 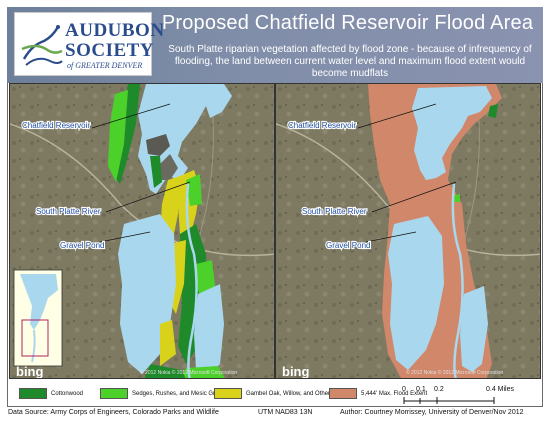 I want to click on legend-label-shrub: Gambel Oak, Willow, and Other Shrub, so click(x=297, y=394).